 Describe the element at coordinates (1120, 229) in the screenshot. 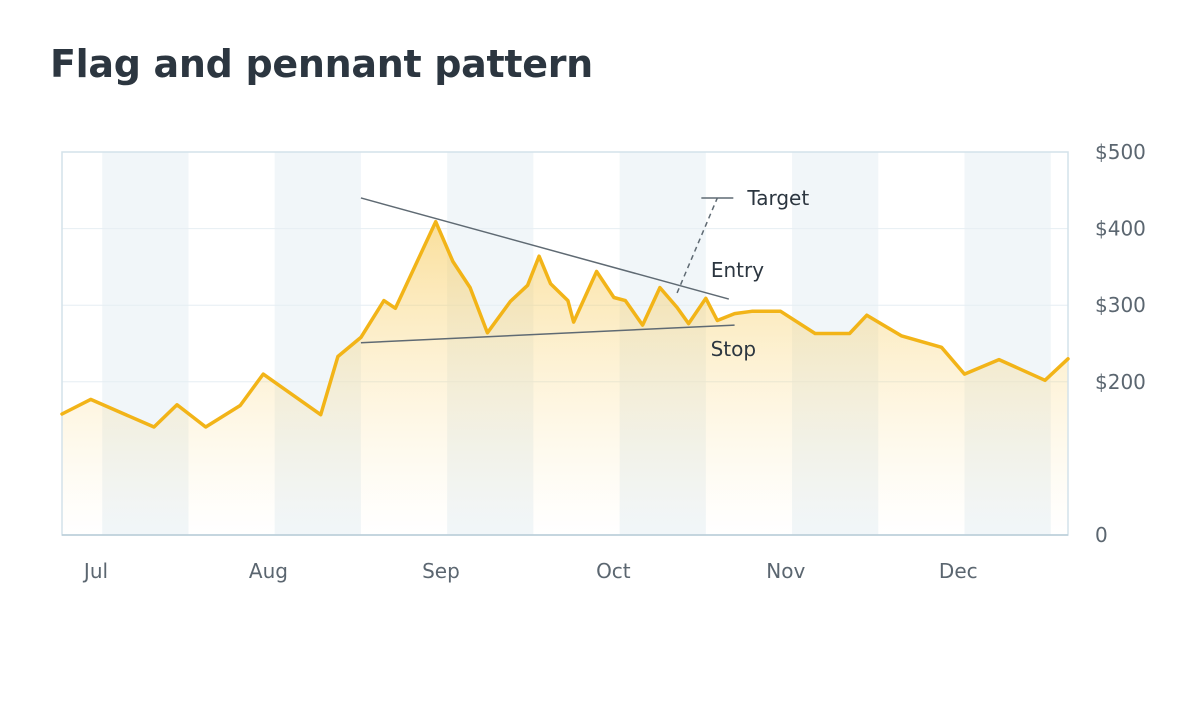

I see `y-tick-label: $400` at that location.